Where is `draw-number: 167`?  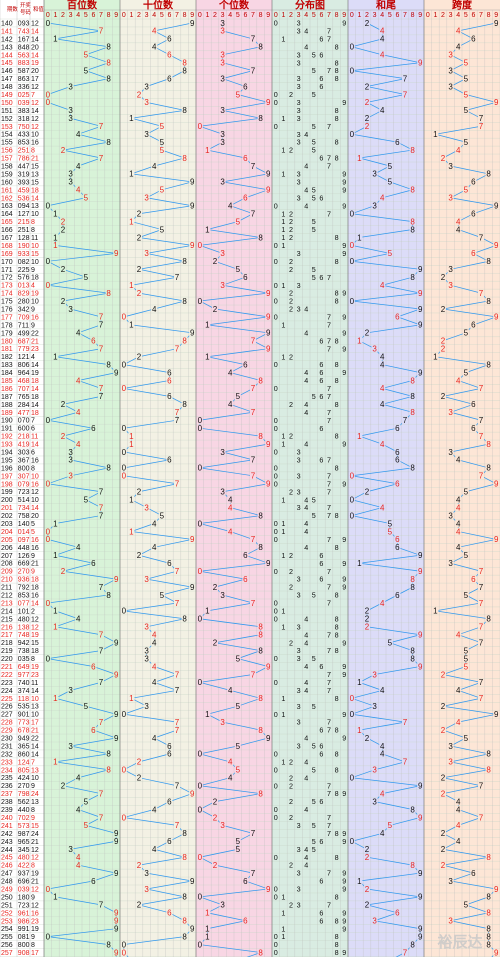
draw-number: 167 is located at coordinates (24, 39).